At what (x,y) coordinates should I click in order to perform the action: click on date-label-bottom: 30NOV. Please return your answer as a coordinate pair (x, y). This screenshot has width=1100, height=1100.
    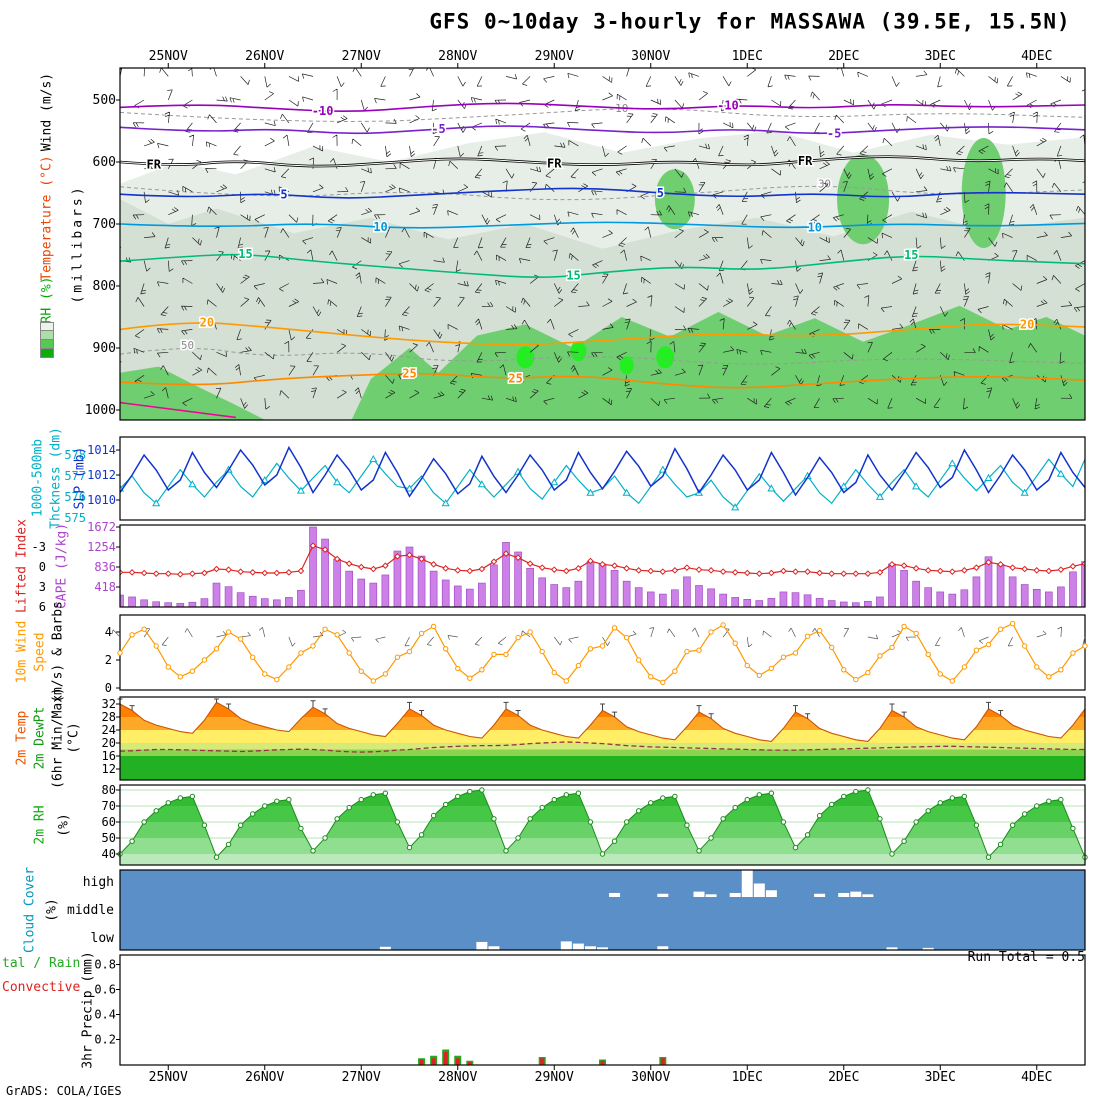
    Looking at the image, I should click on (650, 1077).